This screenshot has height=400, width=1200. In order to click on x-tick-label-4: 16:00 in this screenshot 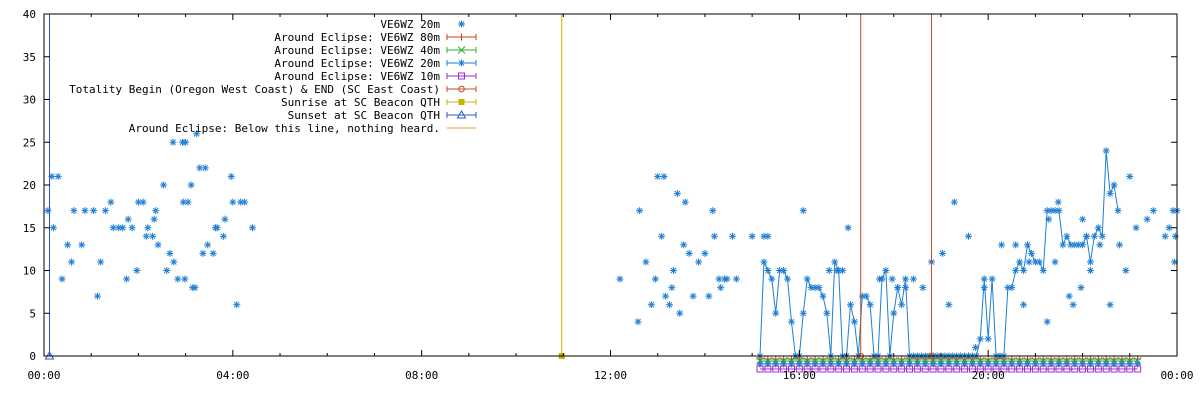, I will do `click(799, 375)`.